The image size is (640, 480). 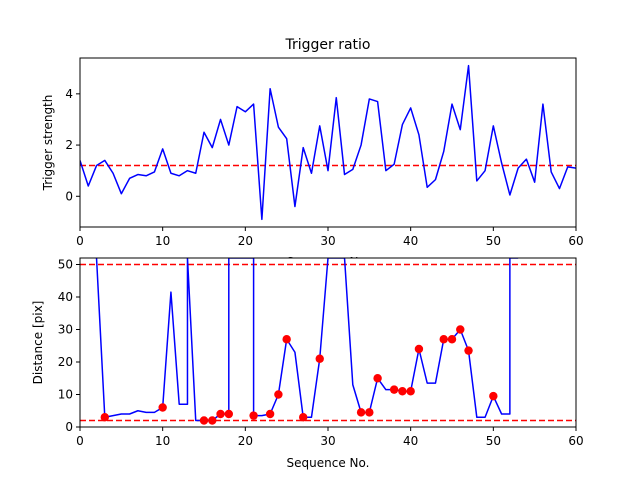 What do you see at coordinates (69, 196) in the screenshot?
I see `top-y-tick-label: 0` at bounding box center [69, 196].